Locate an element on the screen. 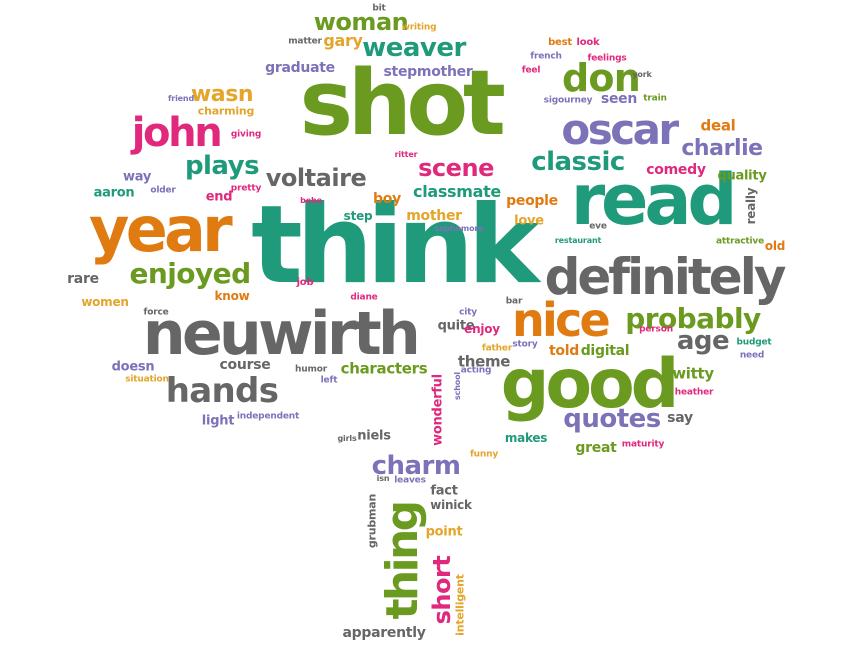  word-definitely: definitely is located at coordinates (665, 277).